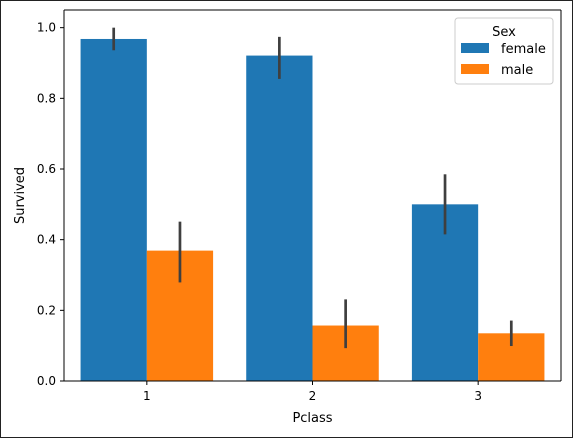 The image size is (573, 438). I want to click on legend-entries: female male, so click(503, 60).